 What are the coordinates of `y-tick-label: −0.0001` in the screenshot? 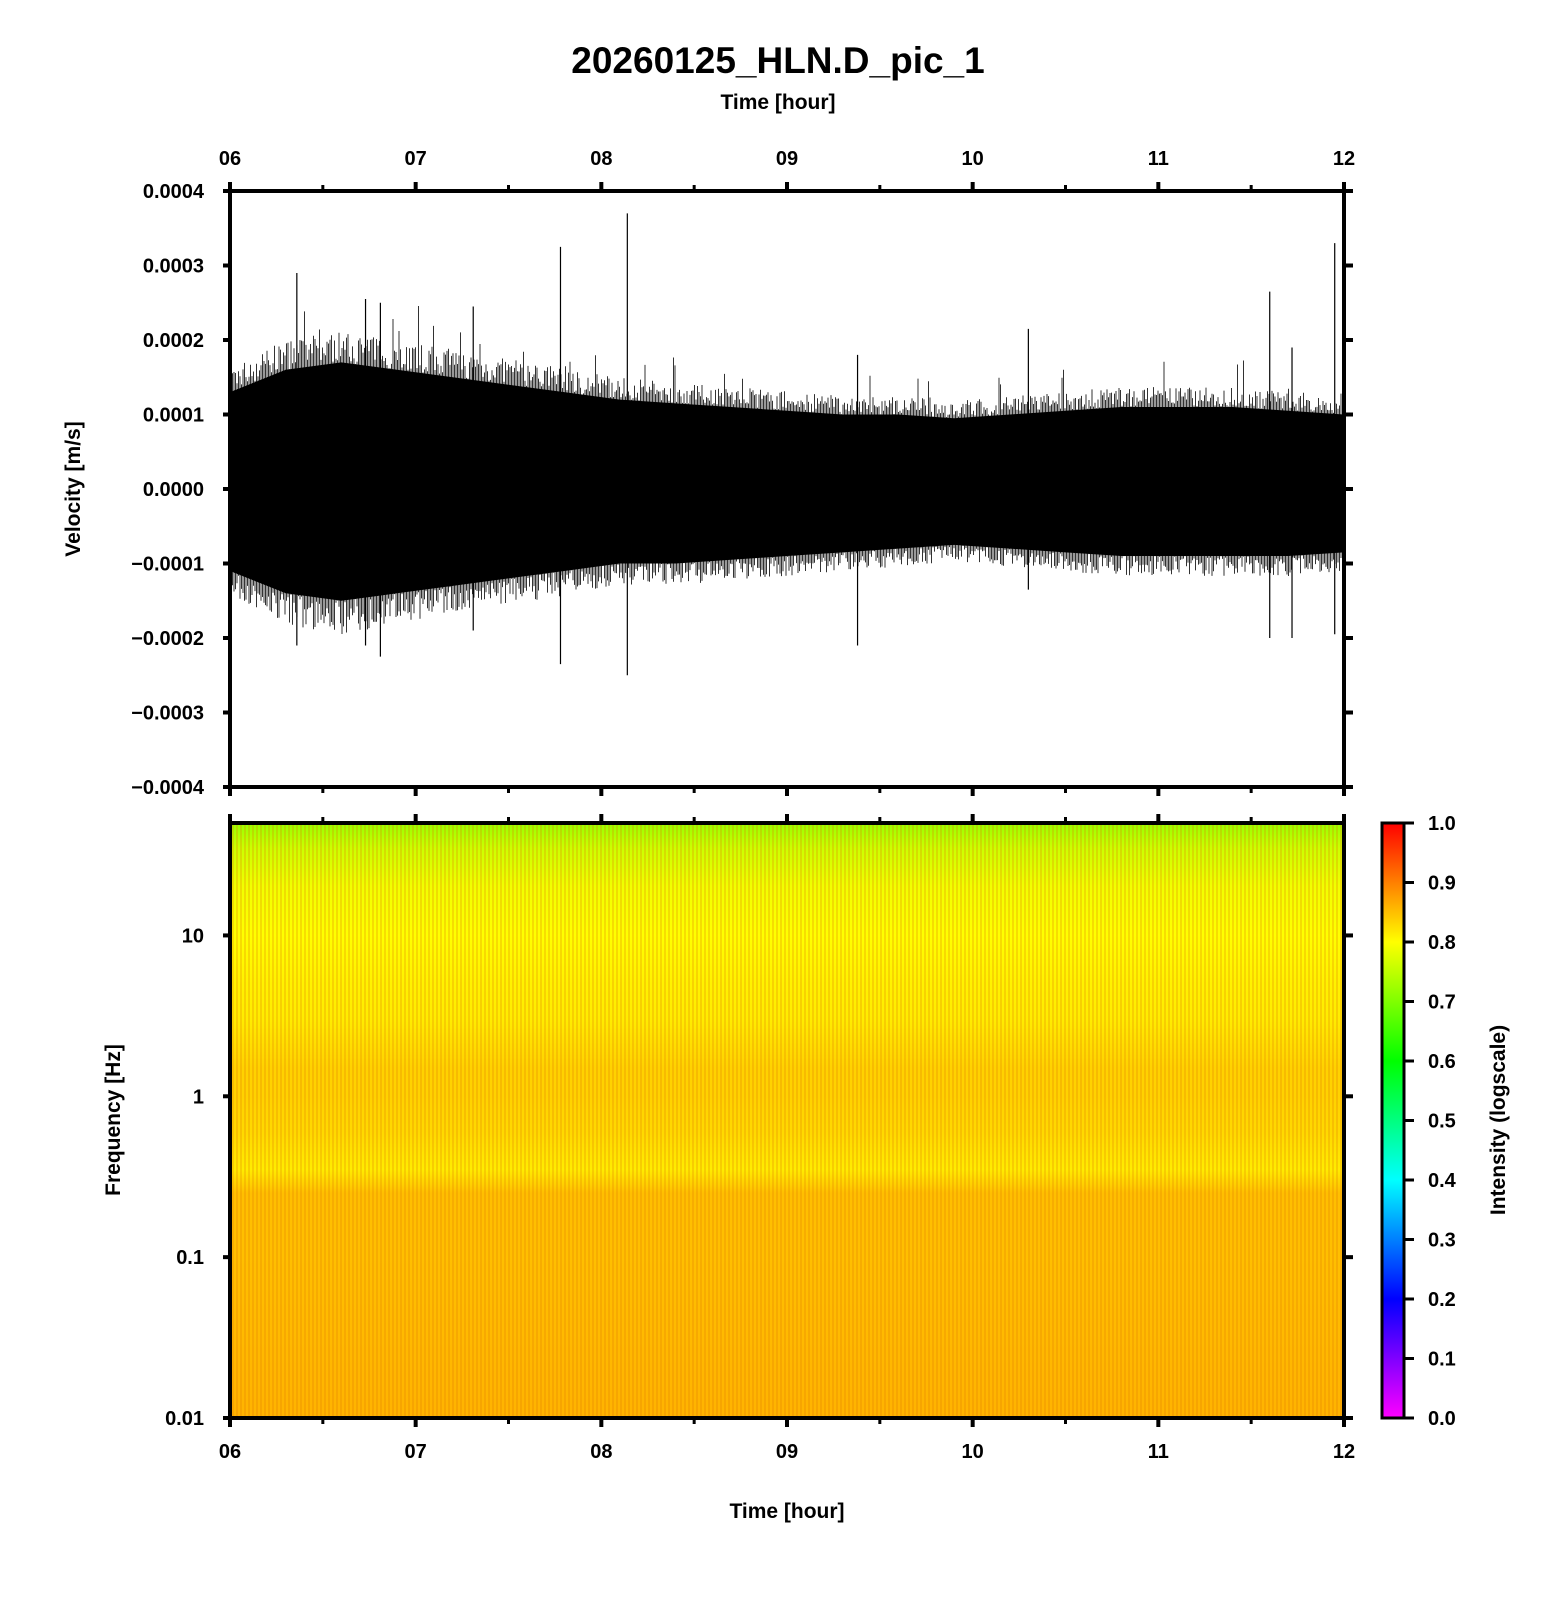 It's located at (167, 565).